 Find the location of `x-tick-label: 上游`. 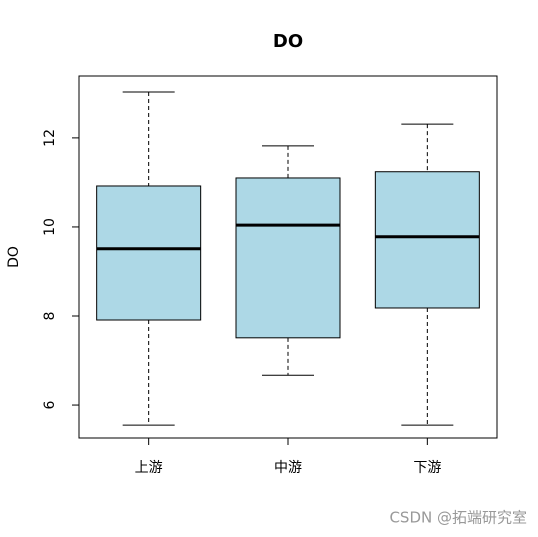

x-tick-label: 上游 is located at coordinates (149, 468).